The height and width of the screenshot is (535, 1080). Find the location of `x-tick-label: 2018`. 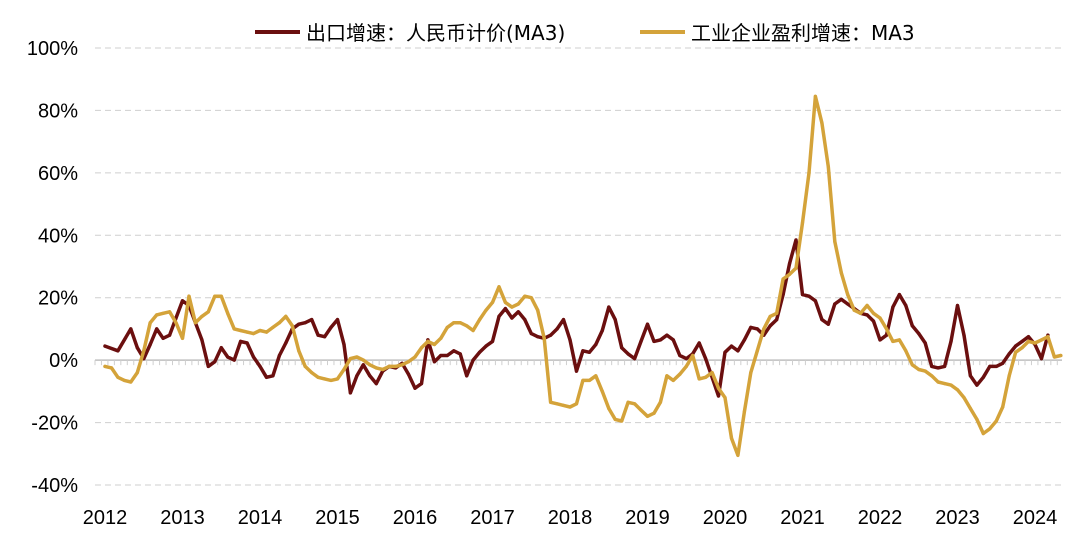

x-tick-label: 2018 is located at coordinates (570, 518).